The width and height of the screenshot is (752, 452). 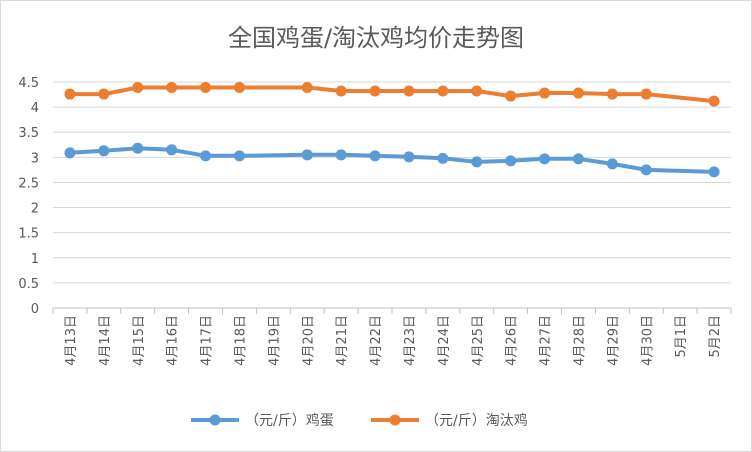 I want to click on x-tick-label: 4月24日, so click(x=444, y=340).